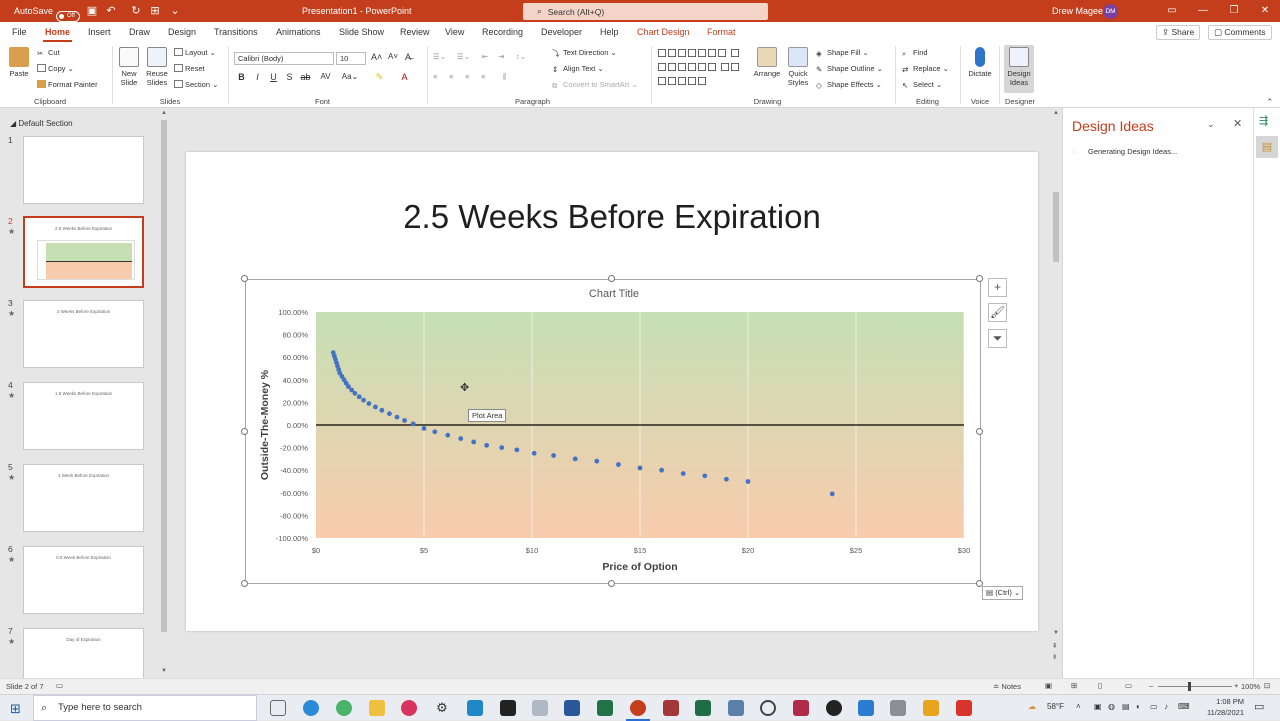 The height and width of the screenshot is (721, 1280). I want to click on tray-chevron-icon: ˄, so click(1078, 706).